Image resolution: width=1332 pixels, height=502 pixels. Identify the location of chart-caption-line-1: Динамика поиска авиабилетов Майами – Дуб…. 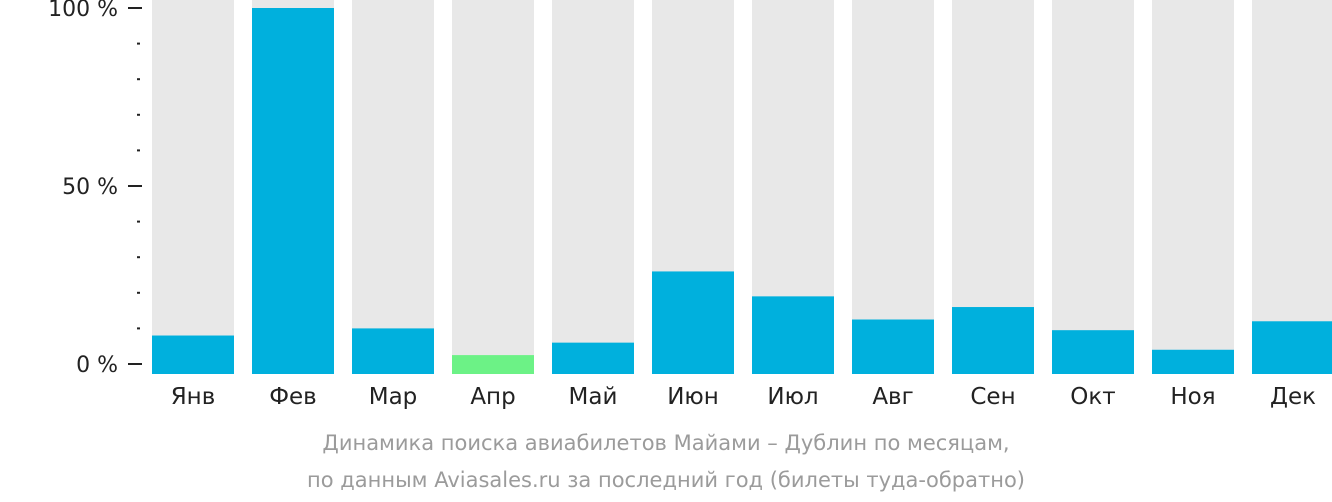
(666, 443).